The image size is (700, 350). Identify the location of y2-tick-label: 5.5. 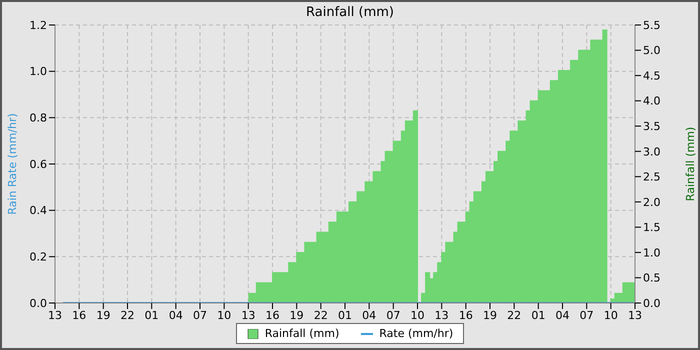
(651, 25).